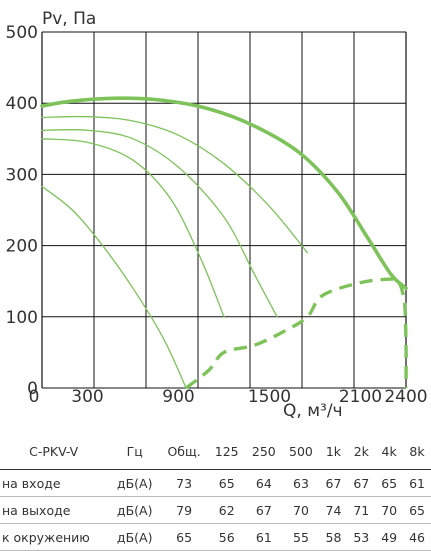 The image size is (431, 551). I want to click on table-cell: 62, so click(227, 510).